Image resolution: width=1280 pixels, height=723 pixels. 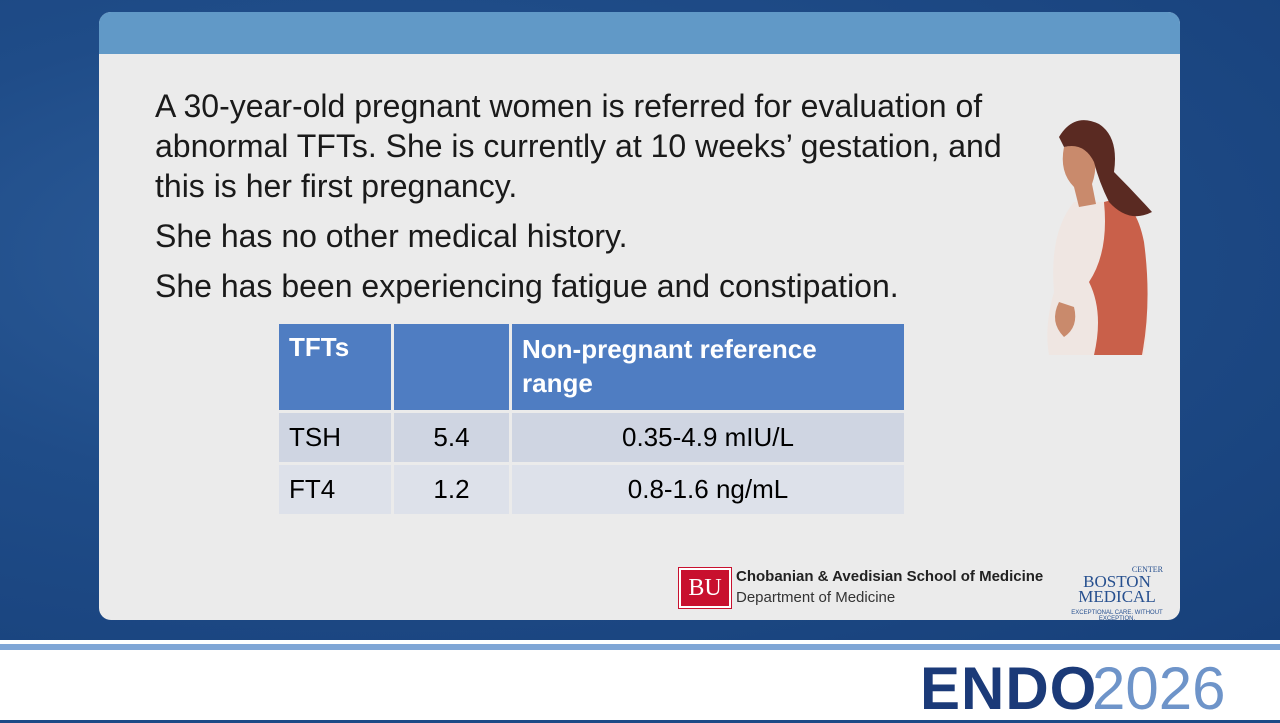 What do you see at coordinates (639, 33) in the screenshot?
I see `card-header-bar` at bounding box center [639, 33].